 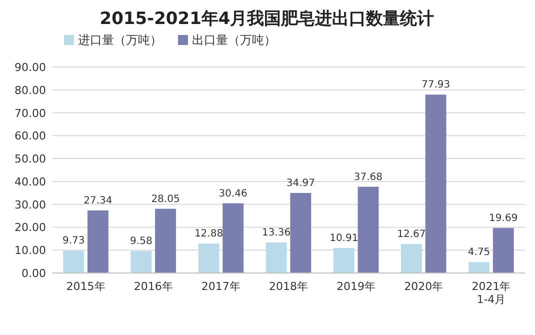 I want to click on y-tick-label: 70.00, so click(x=30, y=113).